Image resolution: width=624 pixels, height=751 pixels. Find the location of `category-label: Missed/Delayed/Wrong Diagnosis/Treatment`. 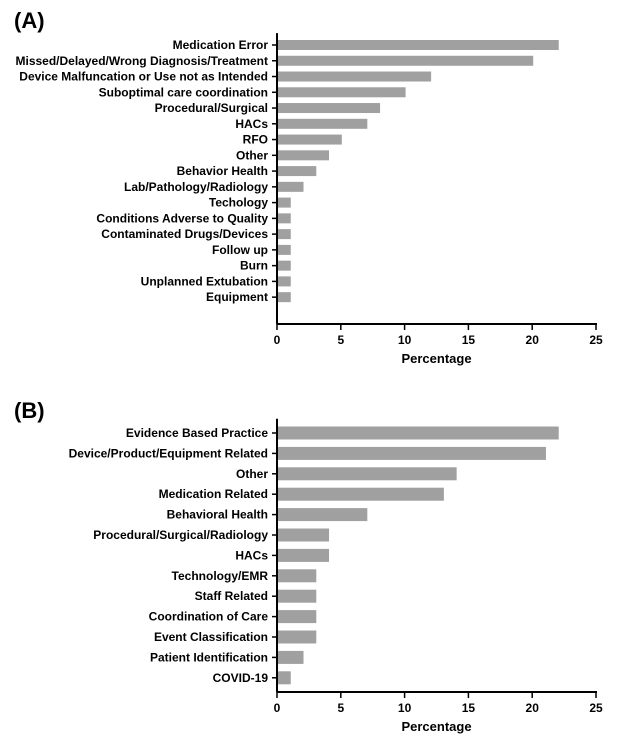

category-label: Missed/Delayed/Wrong Diagnosis/Treatment is located at coordinates (141, 61).